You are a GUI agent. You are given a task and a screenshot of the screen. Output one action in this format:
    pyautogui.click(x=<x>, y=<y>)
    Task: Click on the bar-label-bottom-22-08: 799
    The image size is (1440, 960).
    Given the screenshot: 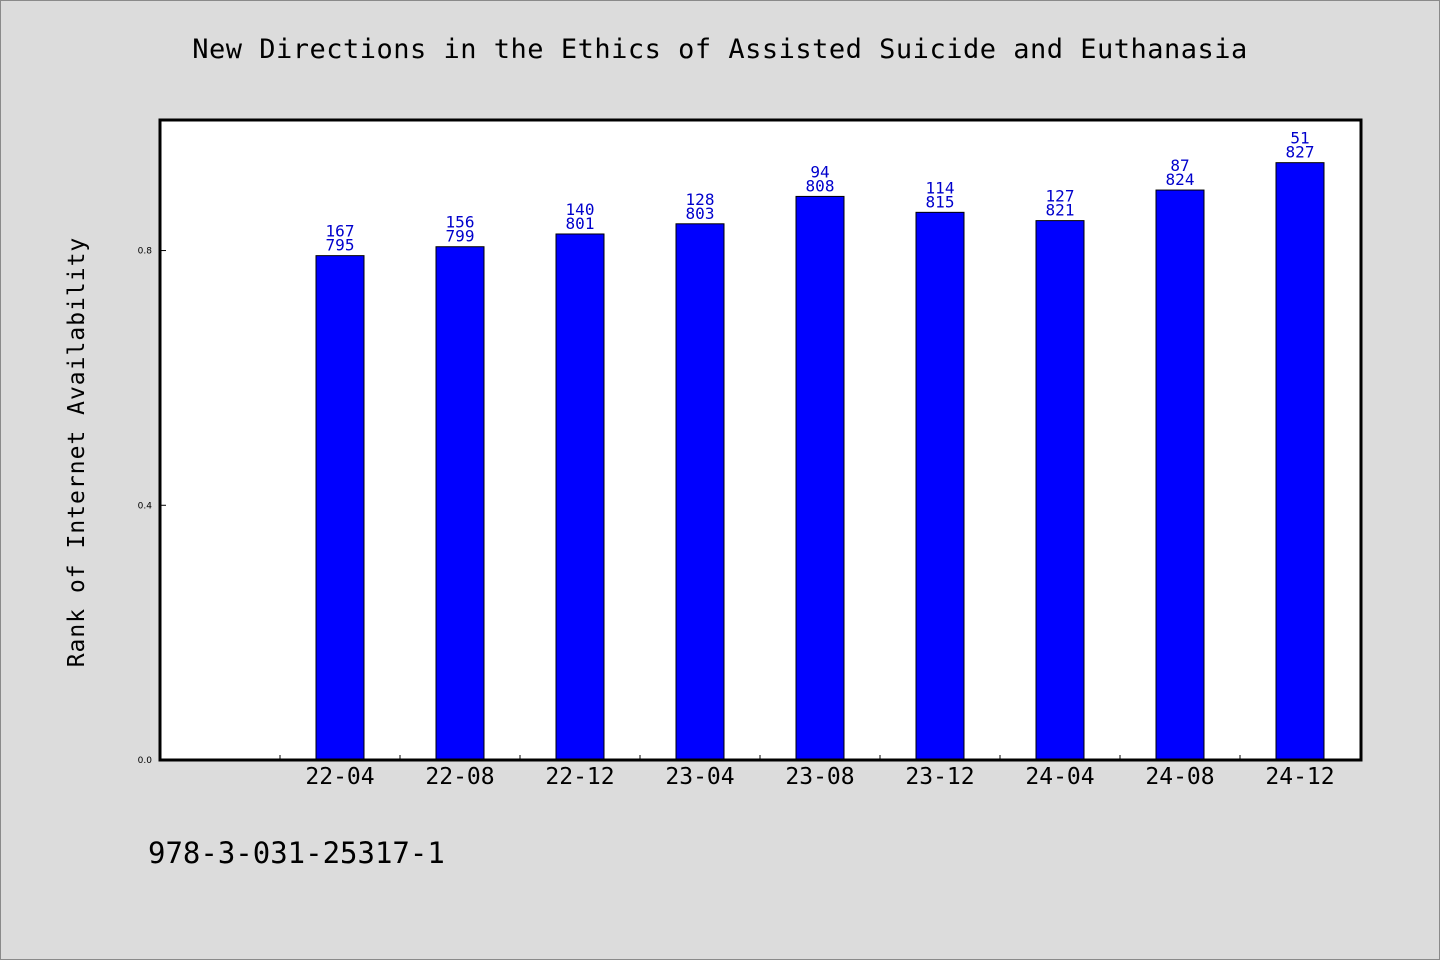 What is the action you would take?
    pyautogui.click(x=460, y=236)
    